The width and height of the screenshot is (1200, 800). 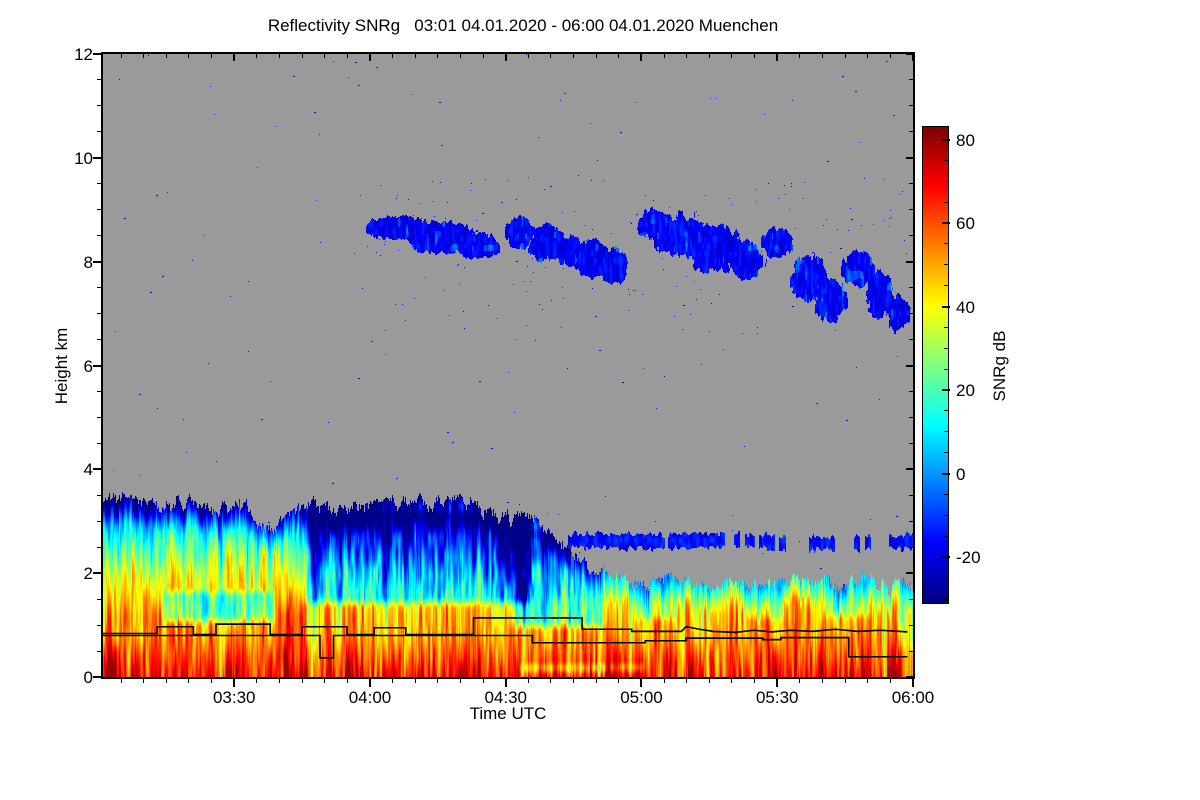 What do you see at coordinates (961, 474) in the screenshot?
I see `colorbar-tick-label: 0` at bounding box center [961, 474].